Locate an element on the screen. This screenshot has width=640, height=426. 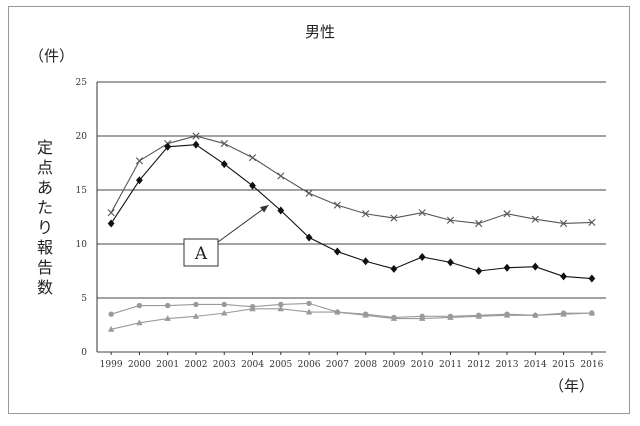
x-tick-label: 1999 is located at coordinates (111, 365).